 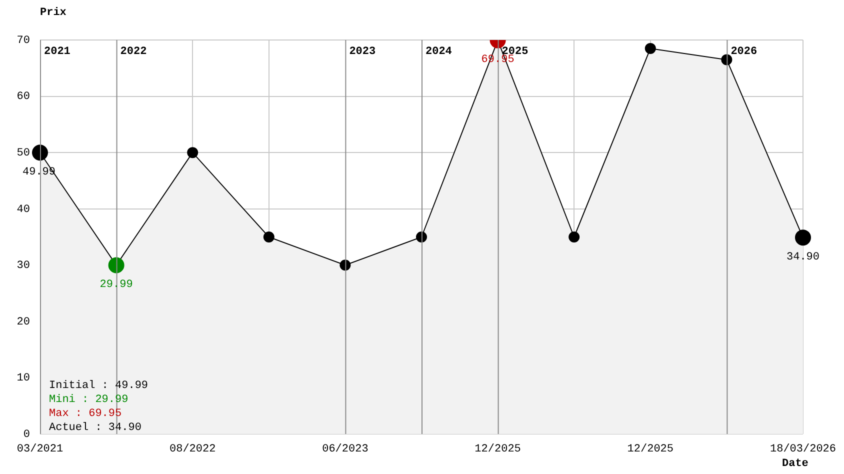 What do you see at coordinates (53, 12) in the screenshot?
I see `y-axis-title: Prix` at bounding box center [53, 12].